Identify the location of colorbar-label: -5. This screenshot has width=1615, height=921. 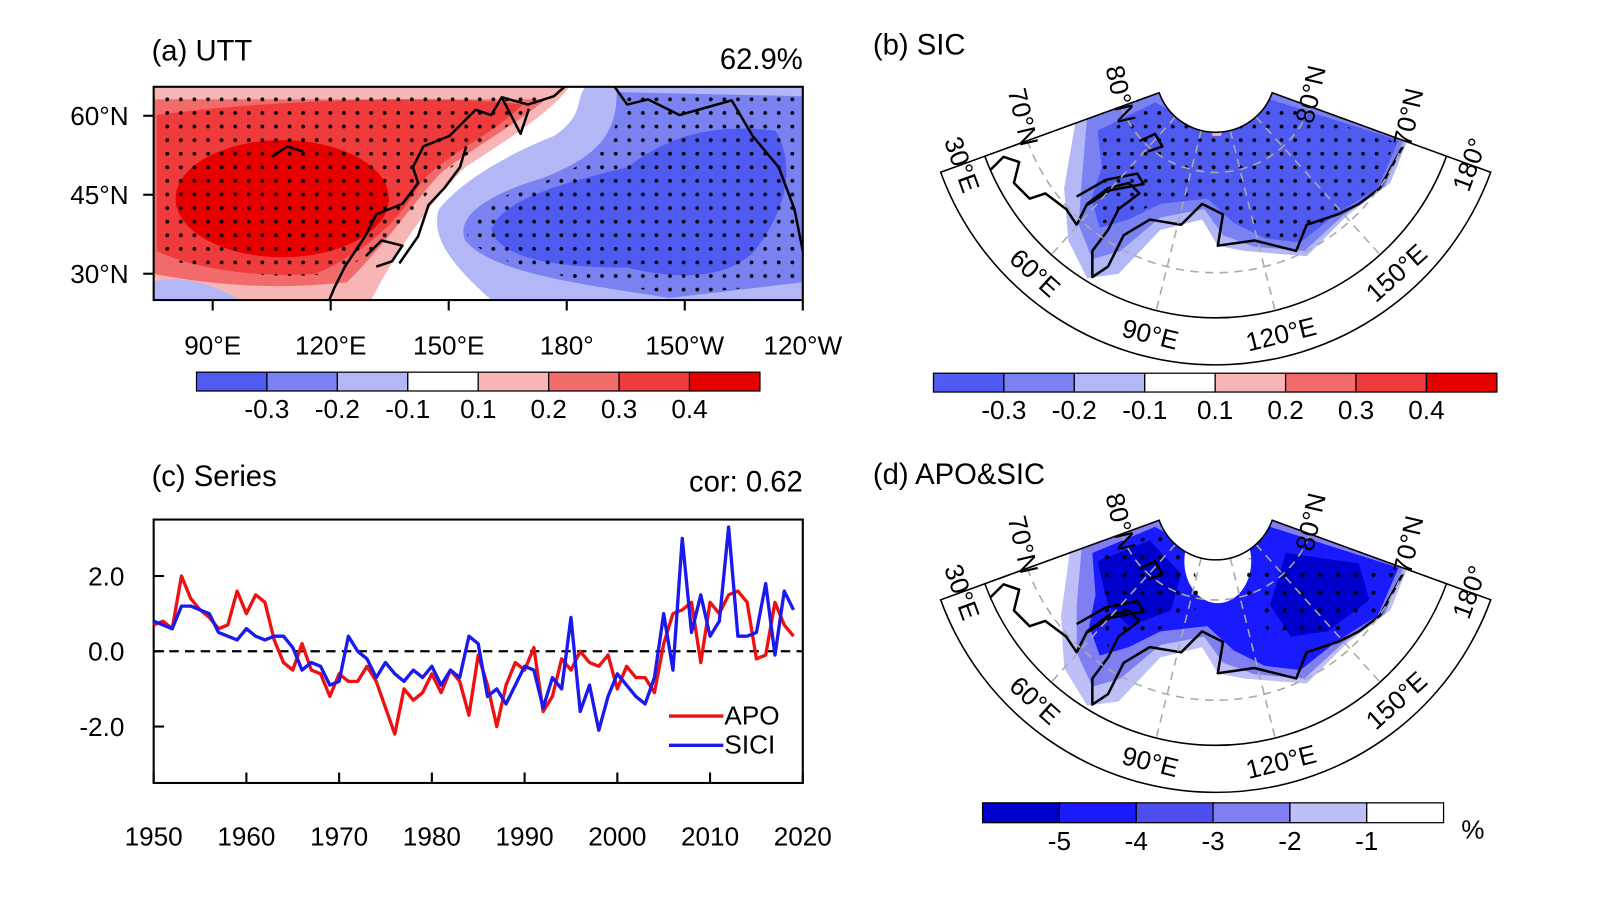
(1059, 841).